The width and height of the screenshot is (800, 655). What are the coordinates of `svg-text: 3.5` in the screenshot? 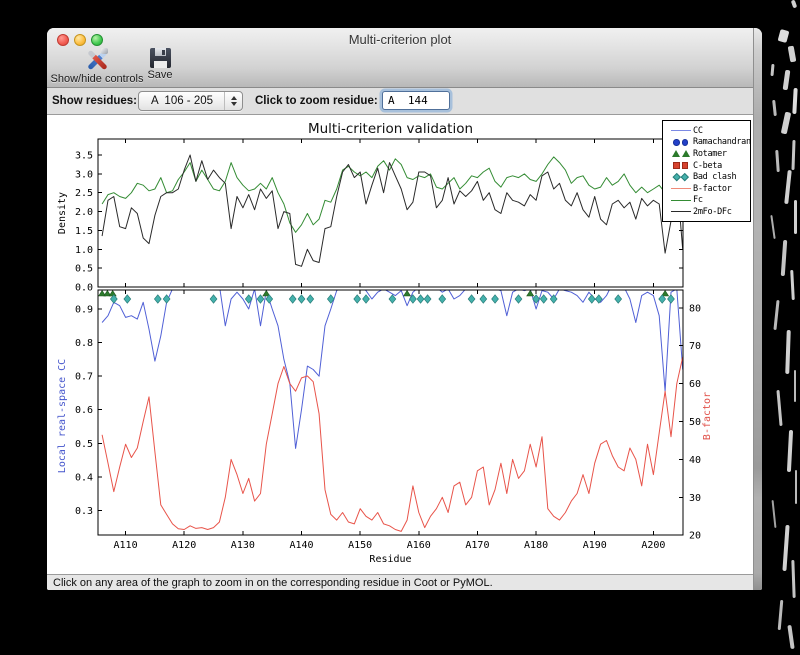 It's located at (84, 156).